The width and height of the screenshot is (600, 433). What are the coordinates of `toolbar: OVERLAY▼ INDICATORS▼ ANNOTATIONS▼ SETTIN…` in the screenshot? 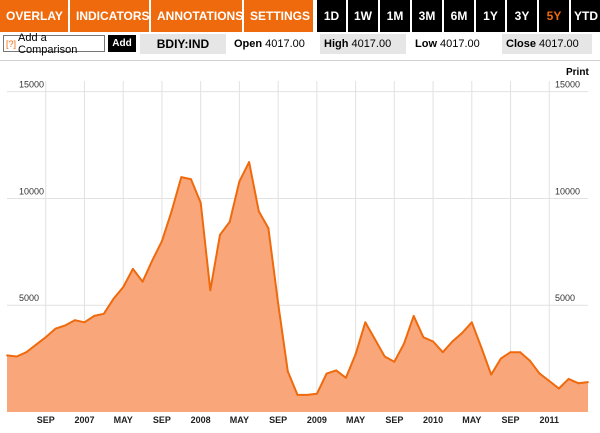 It's located at (300, 16).